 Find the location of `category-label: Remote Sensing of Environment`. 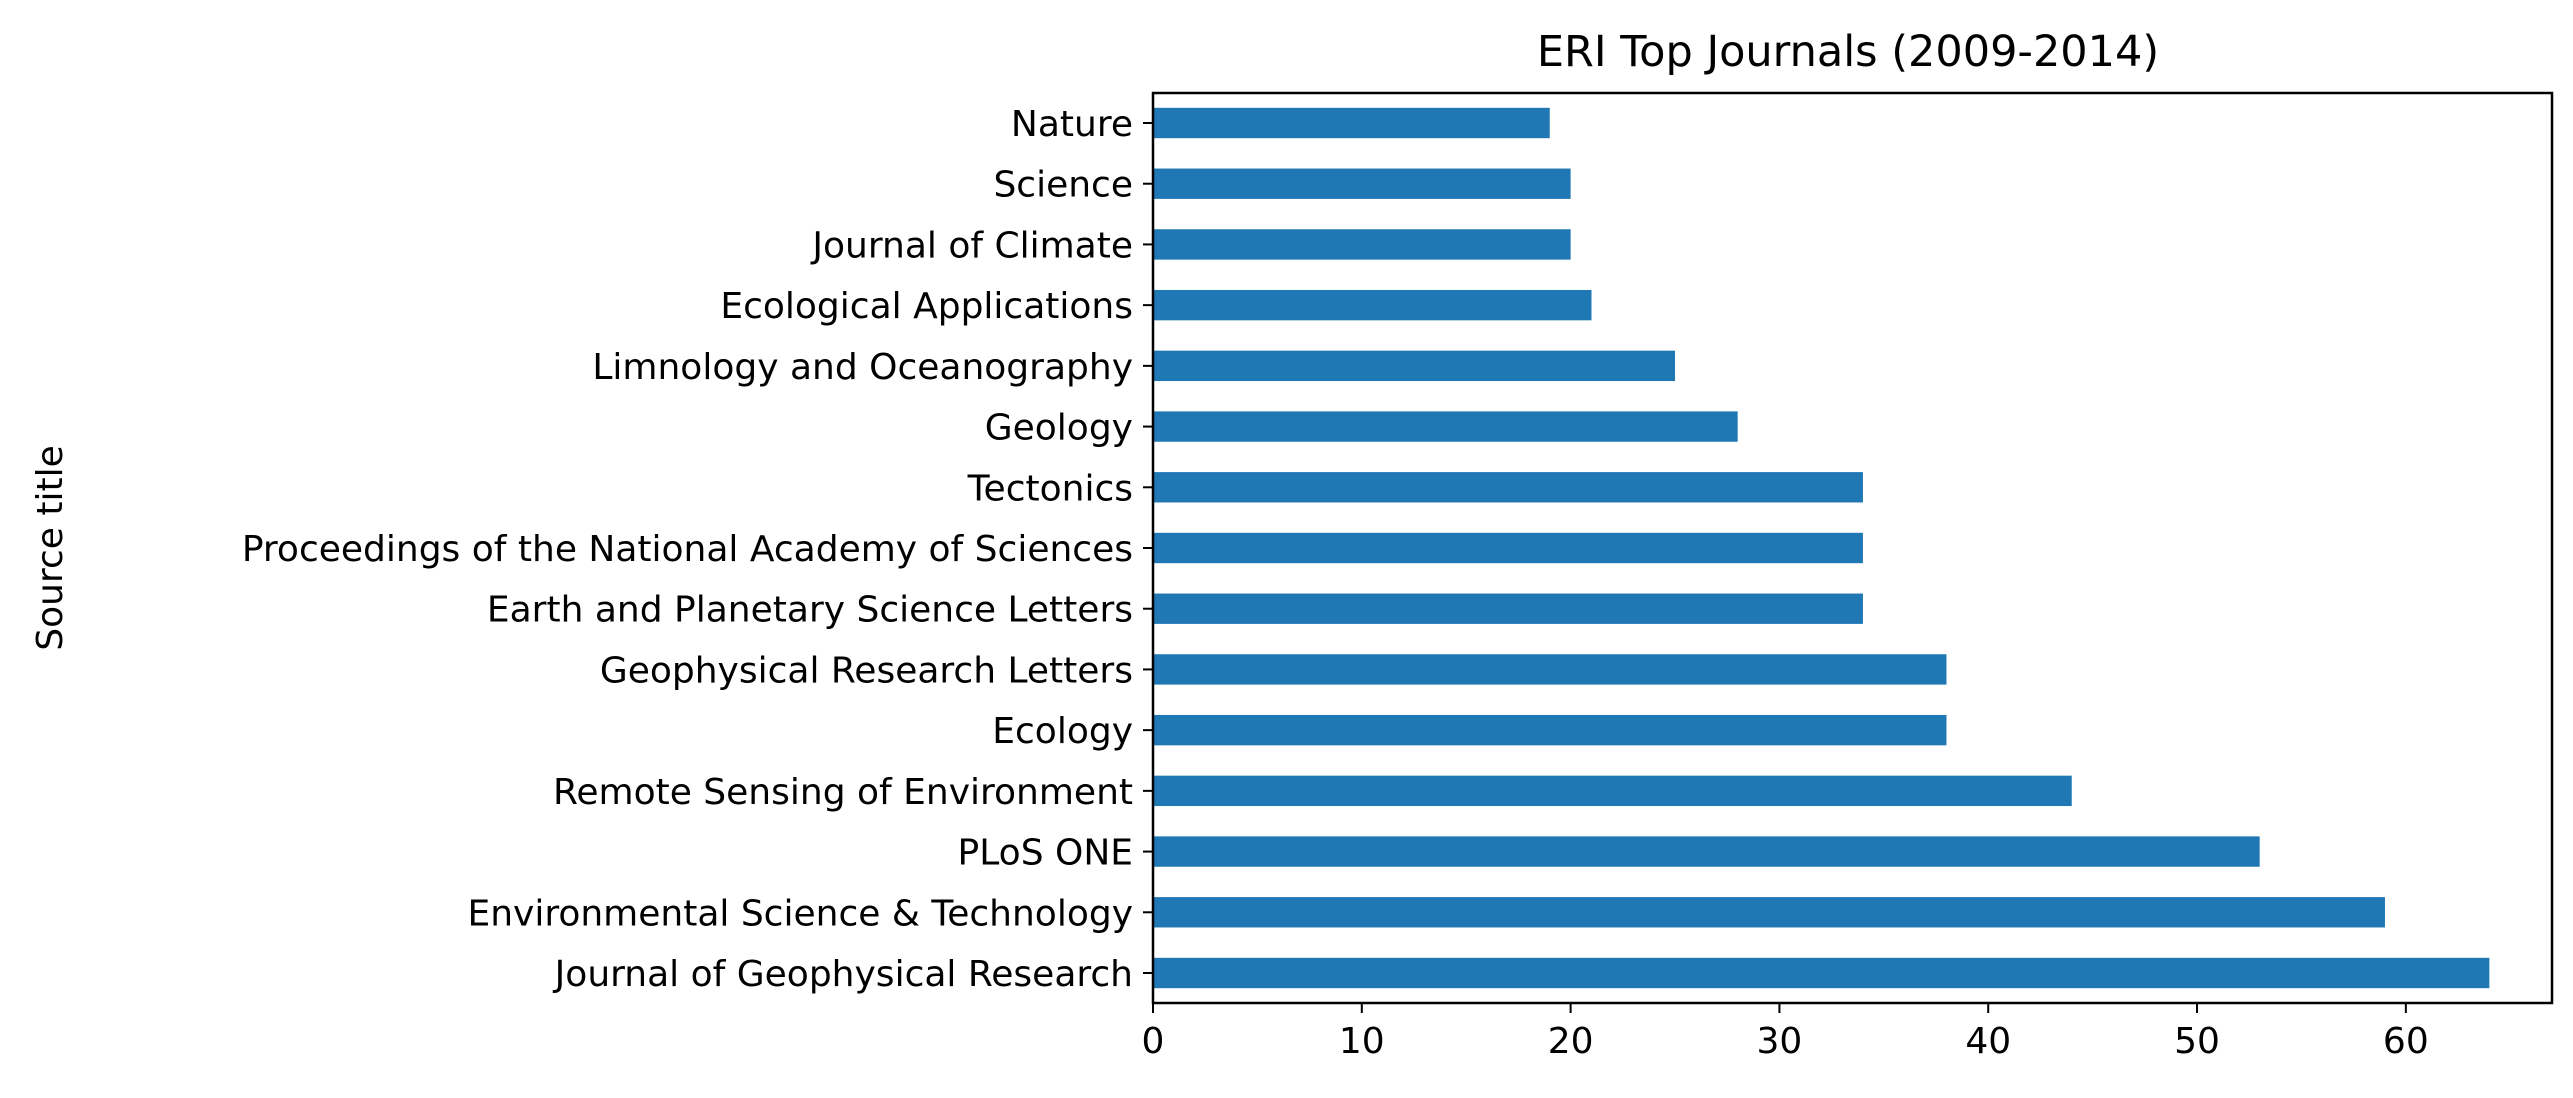

category-label: Remote Sensing of Environment is located at coordinates (843, 792).